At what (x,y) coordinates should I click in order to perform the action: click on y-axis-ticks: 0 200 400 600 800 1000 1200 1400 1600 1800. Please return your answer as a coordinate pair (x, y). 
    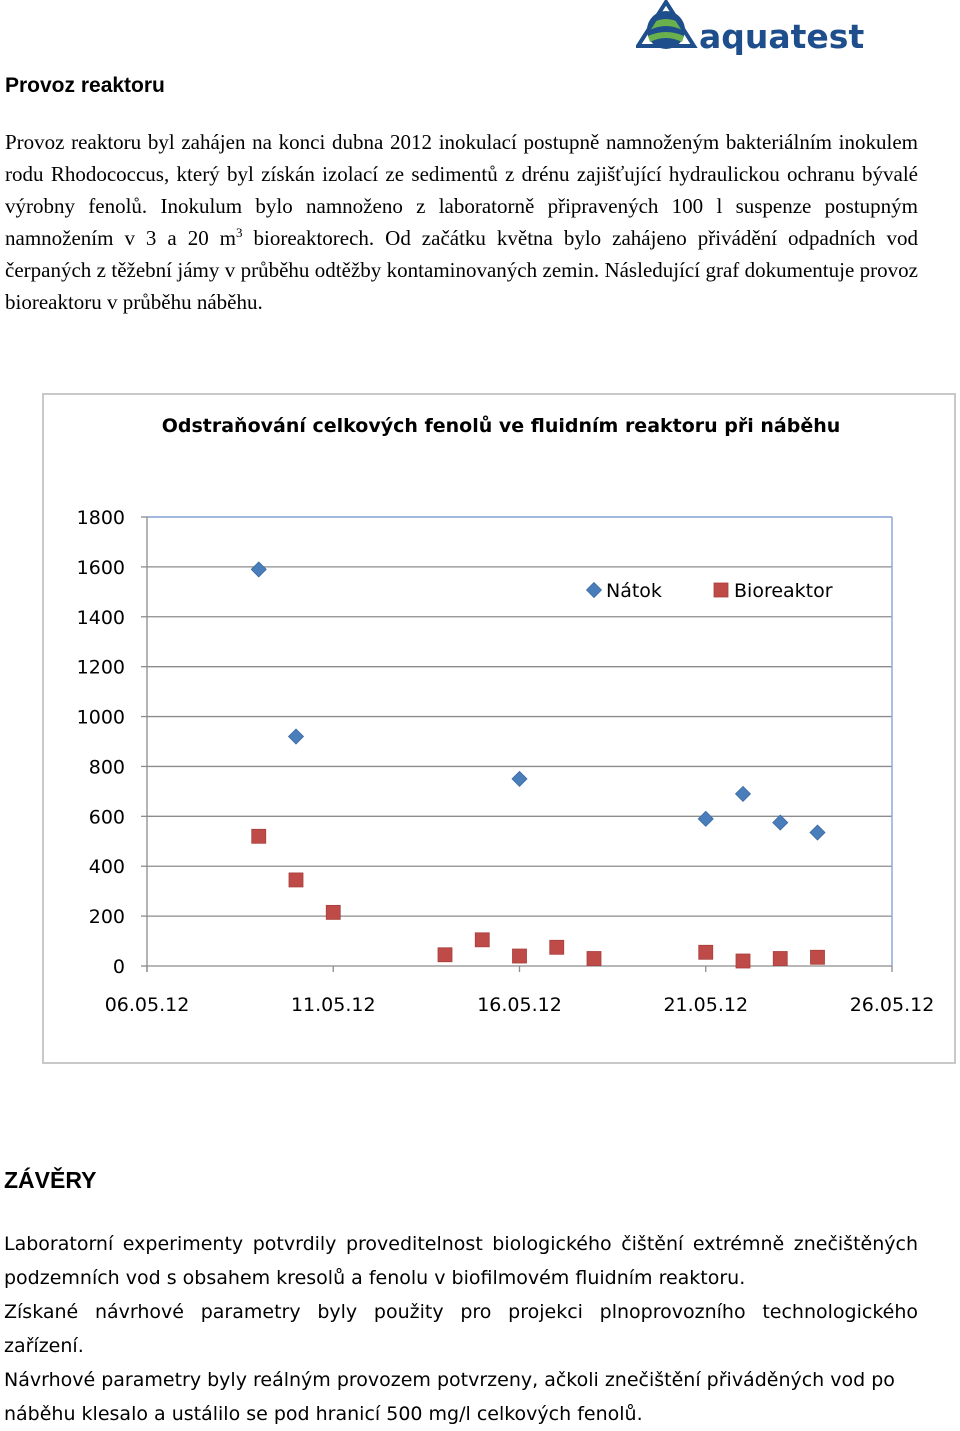
    Looking at the image, I should click on (112, 742).